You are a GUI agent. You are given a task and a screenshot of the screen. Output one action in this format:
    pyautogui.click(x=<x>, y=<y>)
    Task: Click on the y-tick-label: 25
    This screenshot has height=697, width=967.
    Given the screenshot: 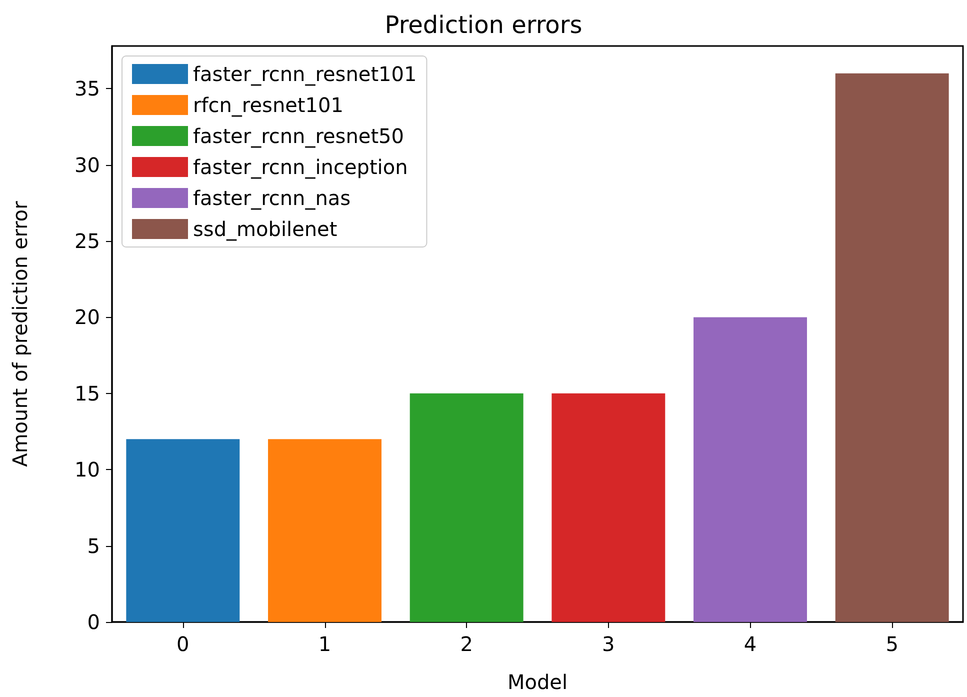 What is the action you would take?
    pyautogui.click(x=87, y=241)
    